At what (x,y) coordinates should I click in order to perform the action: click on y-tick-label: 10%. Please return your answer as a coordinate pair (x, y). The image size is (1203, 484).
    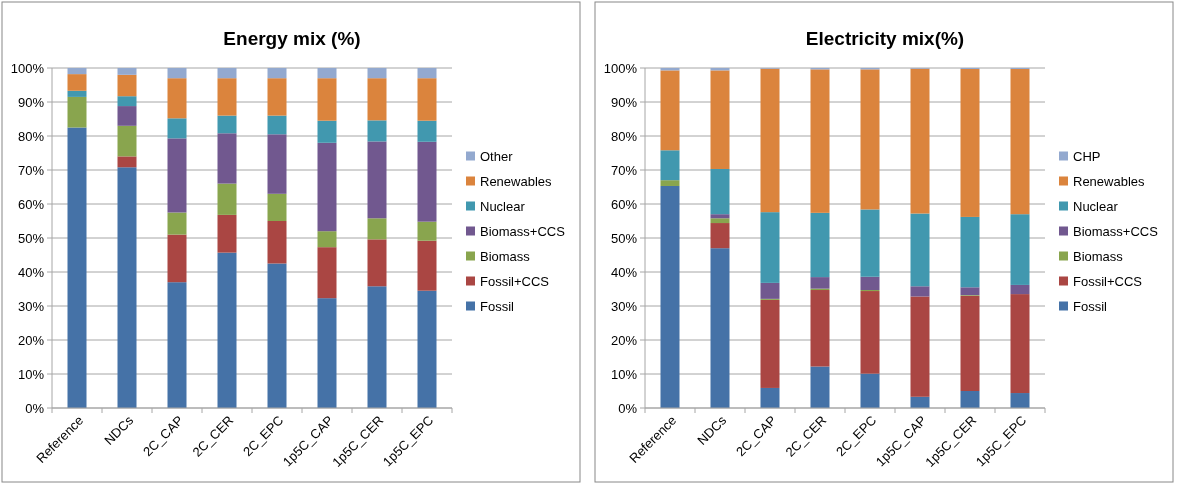
    Looking at the image, I should click on (31, 374).